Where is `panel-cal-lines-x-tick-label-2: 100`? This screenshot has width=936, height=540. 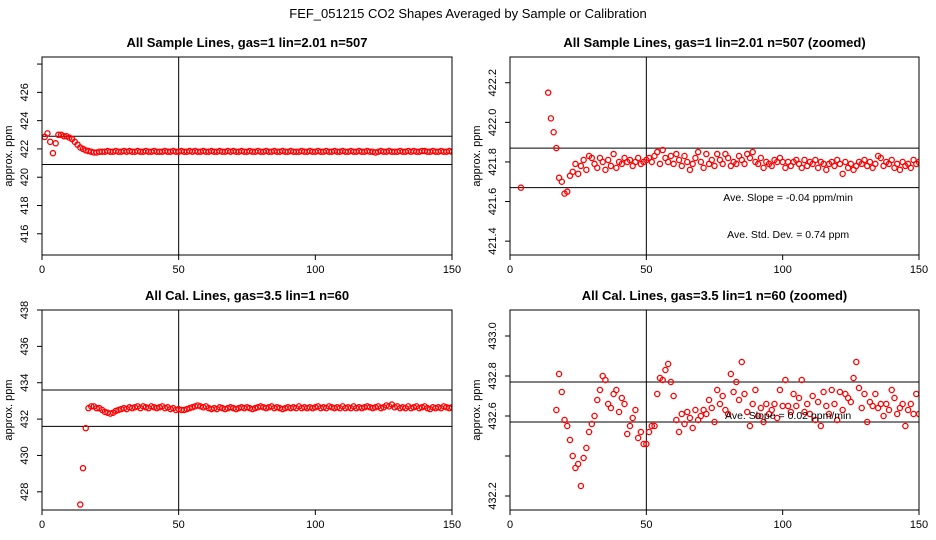
panel-cal-lines-x-tick-label-2: 100 is located at coordinates (315, 525).